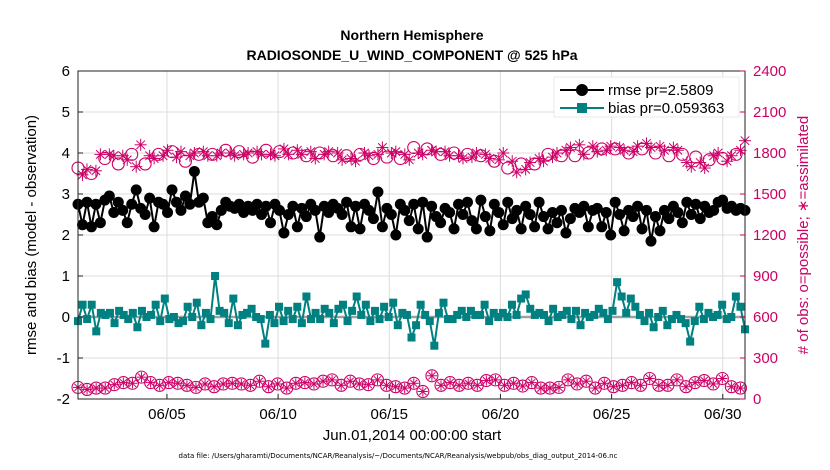 This screenshot has height=470, width=830. What do you see at coordinates (582, 90) in the screenshot?
I see `legend-rmse-marker` at bounding box center [582, 90].